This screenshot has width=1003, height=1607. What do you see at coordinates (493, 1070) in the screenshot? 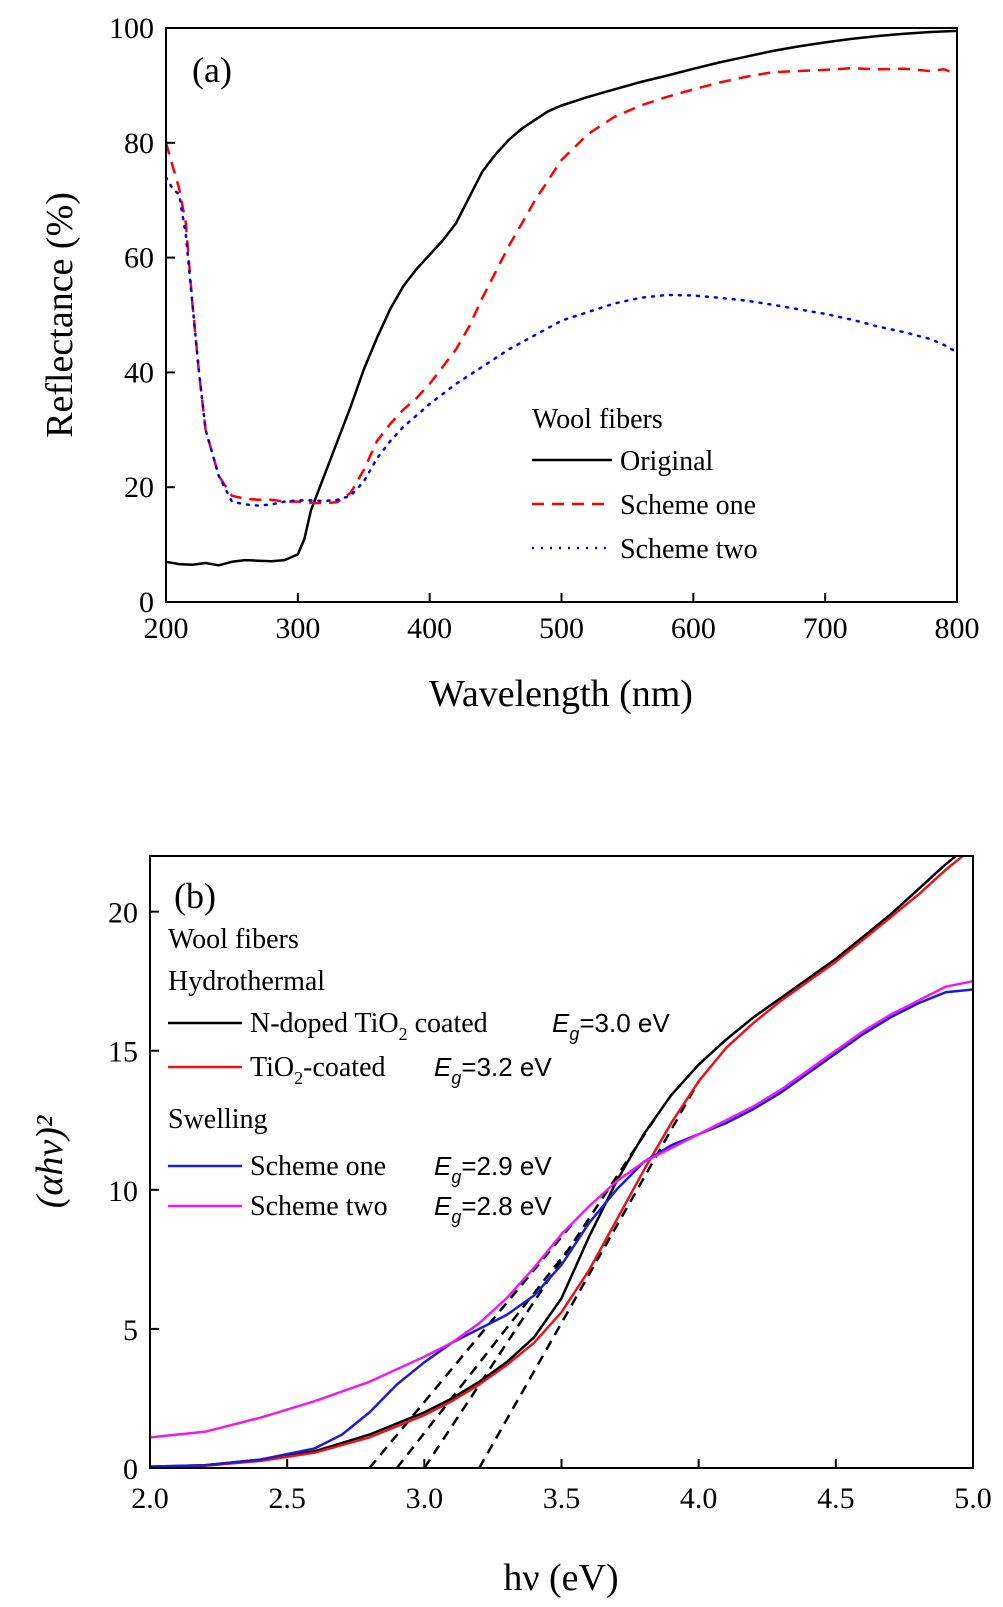
I see `legend-eg-tio2: Eg=3.2 eV` at bounding box center [493, 1070].